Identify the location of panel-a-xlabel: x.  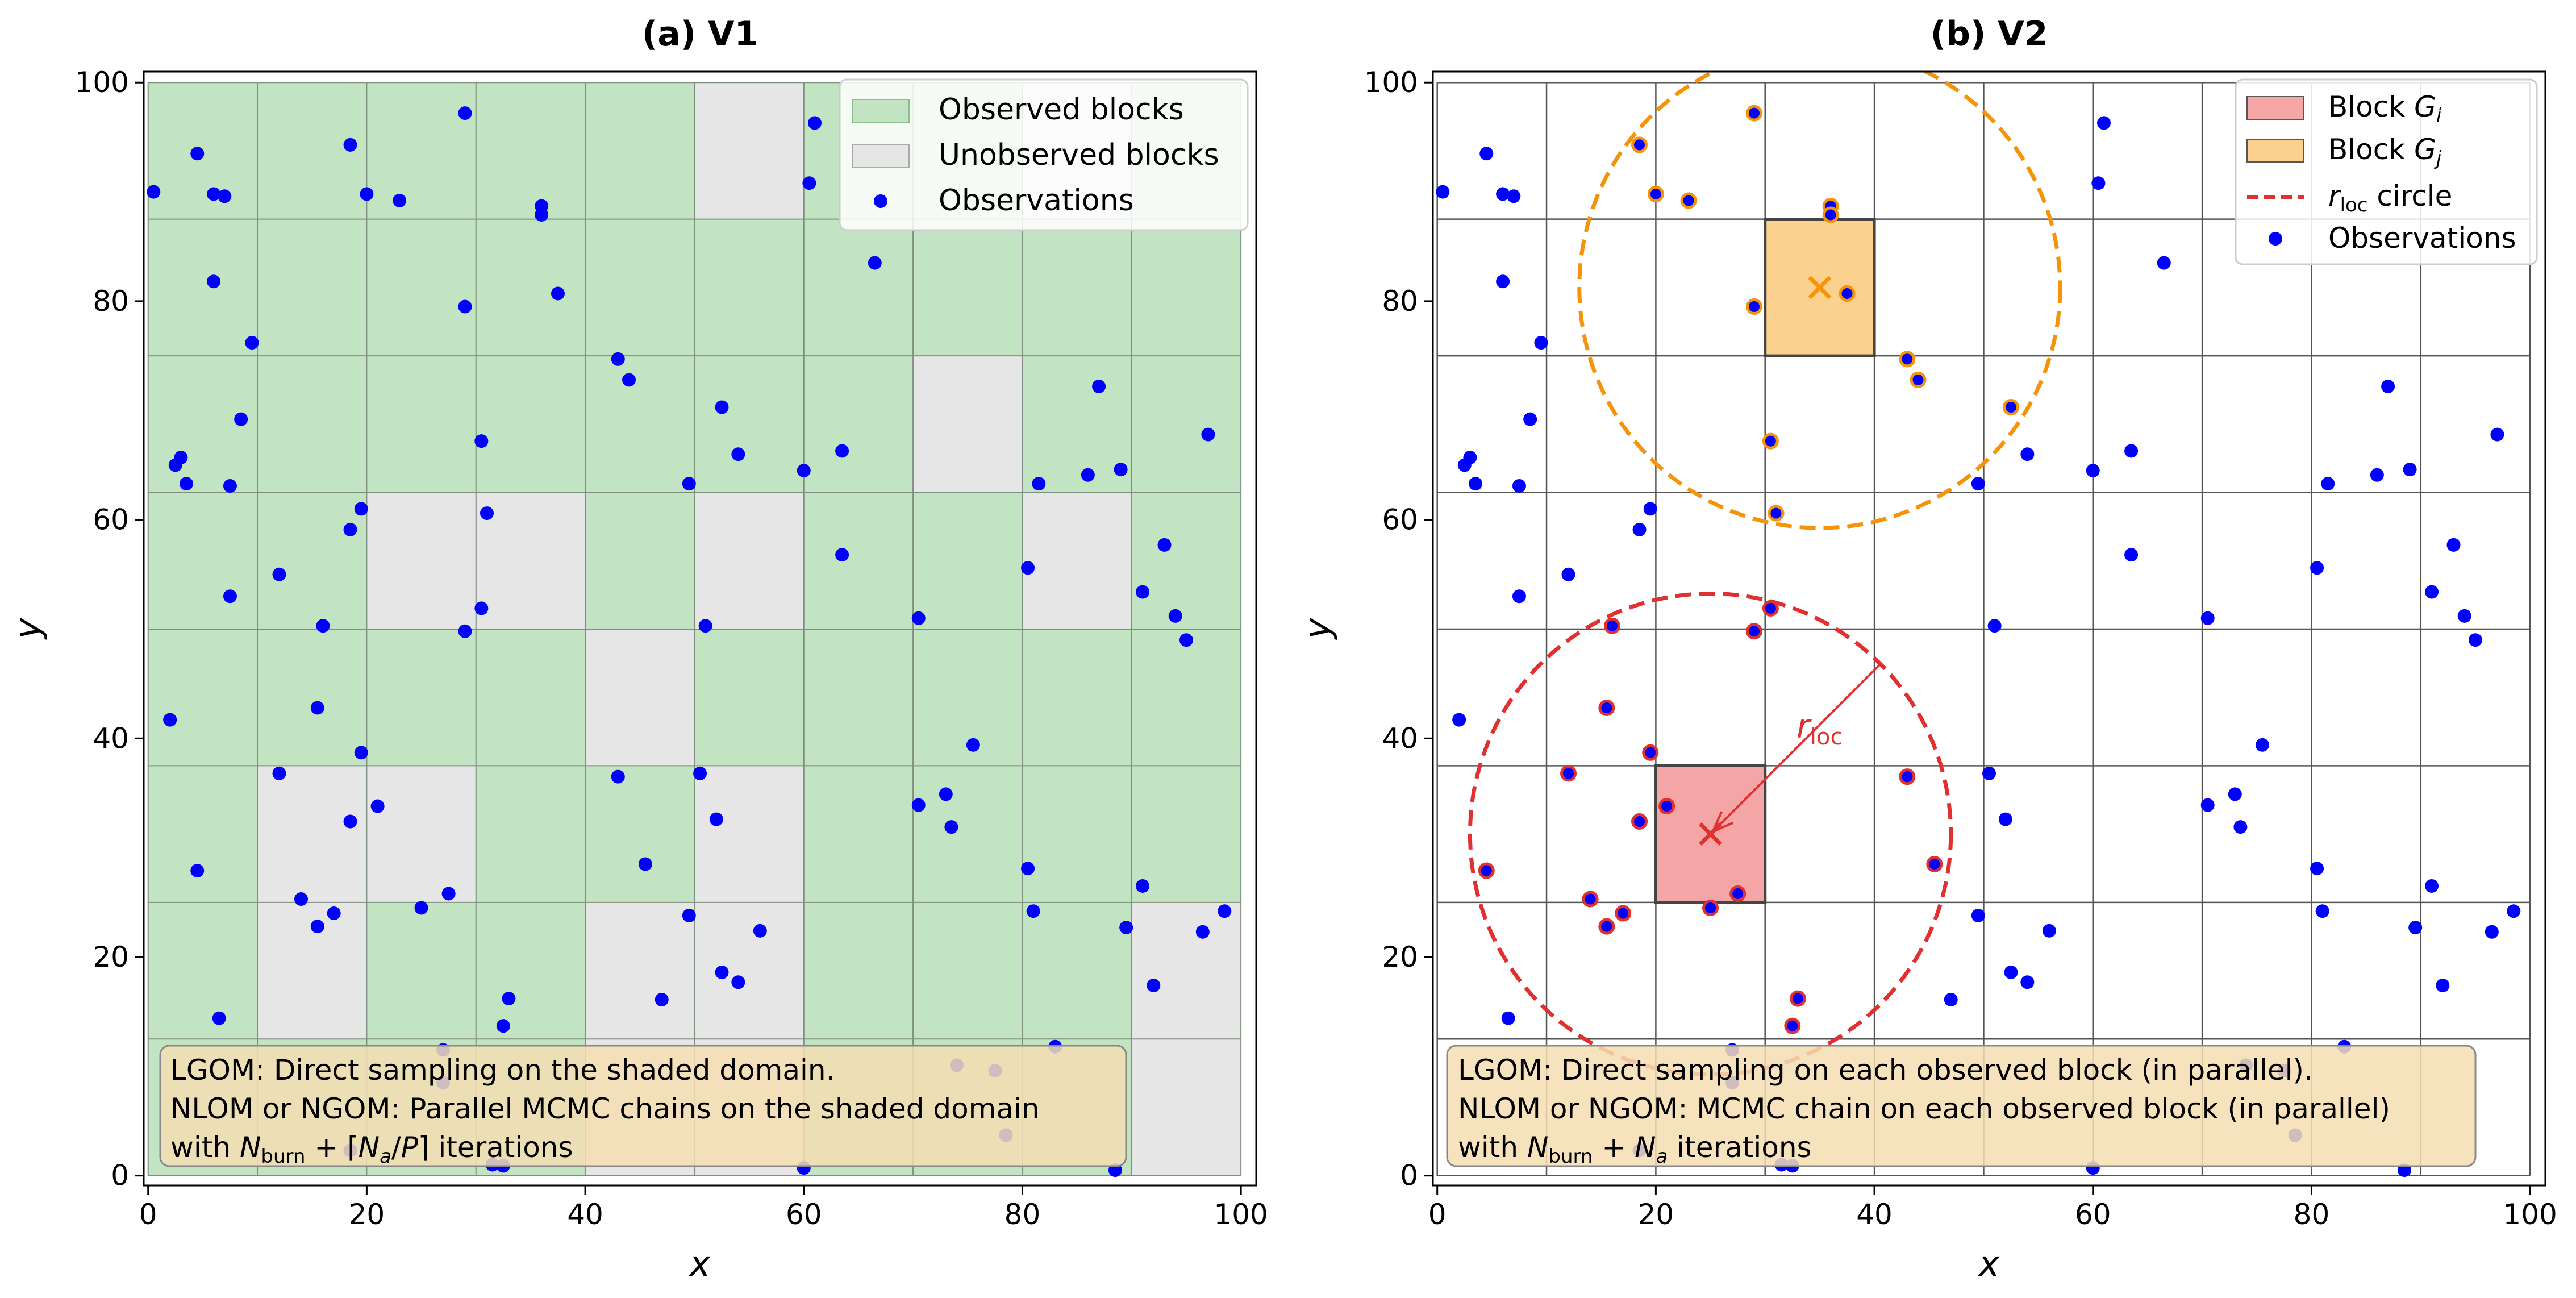
(700, 1263).